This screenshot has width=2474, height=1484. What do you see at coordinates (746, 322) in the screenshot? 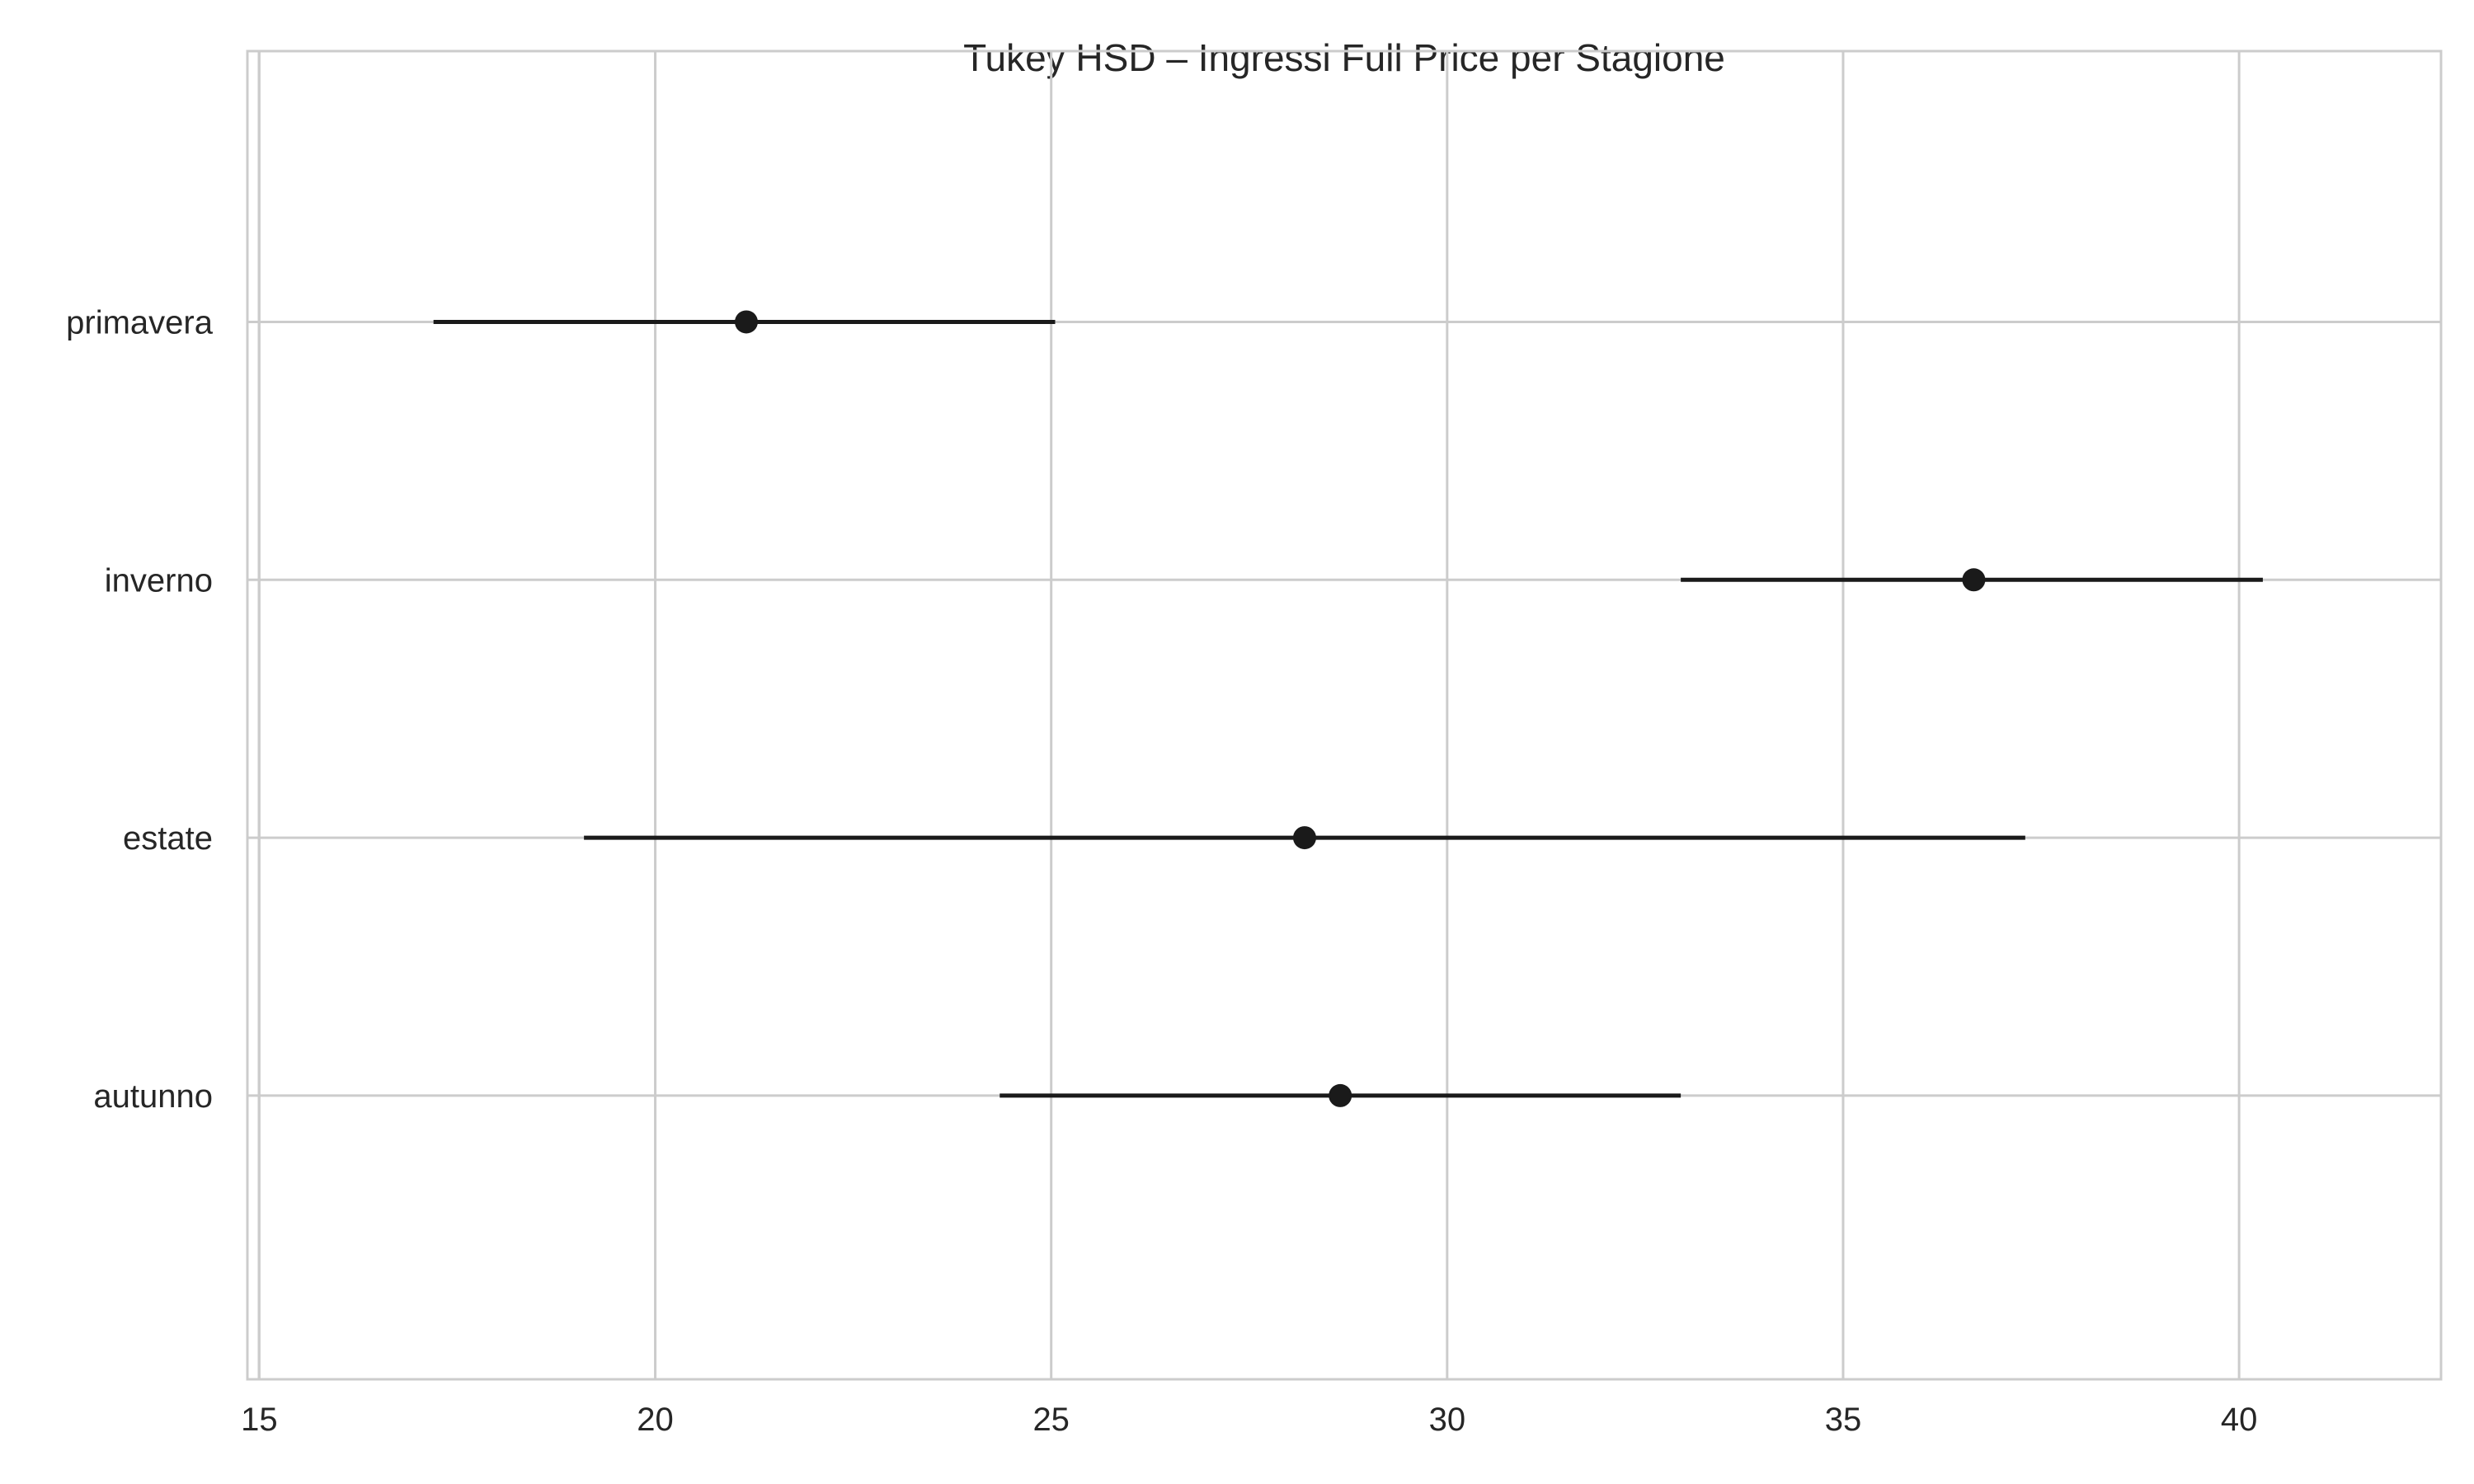
I see `mean-point-primavera` at bounding box center [746, 322].